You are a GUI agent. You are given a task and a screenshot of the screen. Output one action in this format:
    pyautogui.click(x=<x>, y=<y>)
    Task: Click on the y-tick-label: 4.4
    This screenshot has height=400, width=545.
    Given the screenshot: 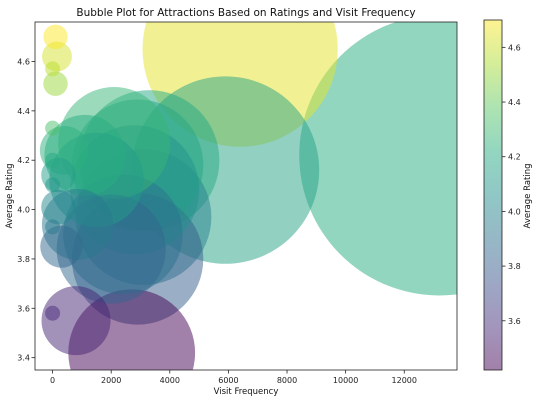 What is the action you would take?
    pyautogui.click(x=23, y=111)
    